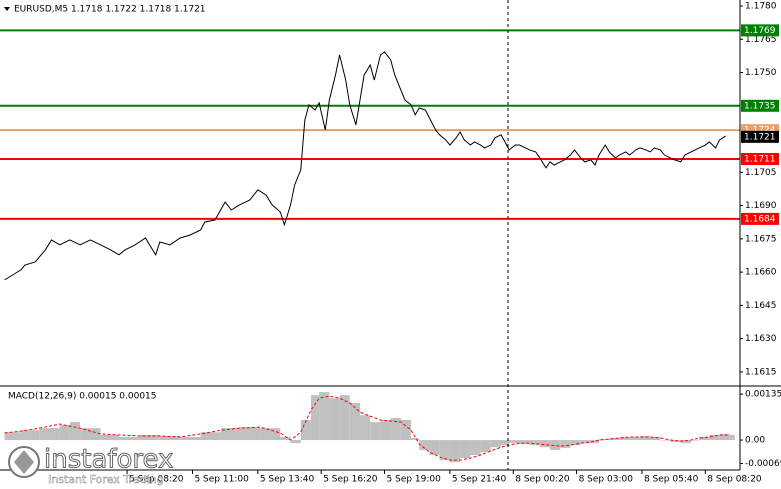 The height and width of the screenshot is (489, 781). What do you see at coordinates (82, 397) in the screenshot?
I see `macd-title: MACD(12,26,9) 0.00015 0.00015` at bounding box center [82, 397].